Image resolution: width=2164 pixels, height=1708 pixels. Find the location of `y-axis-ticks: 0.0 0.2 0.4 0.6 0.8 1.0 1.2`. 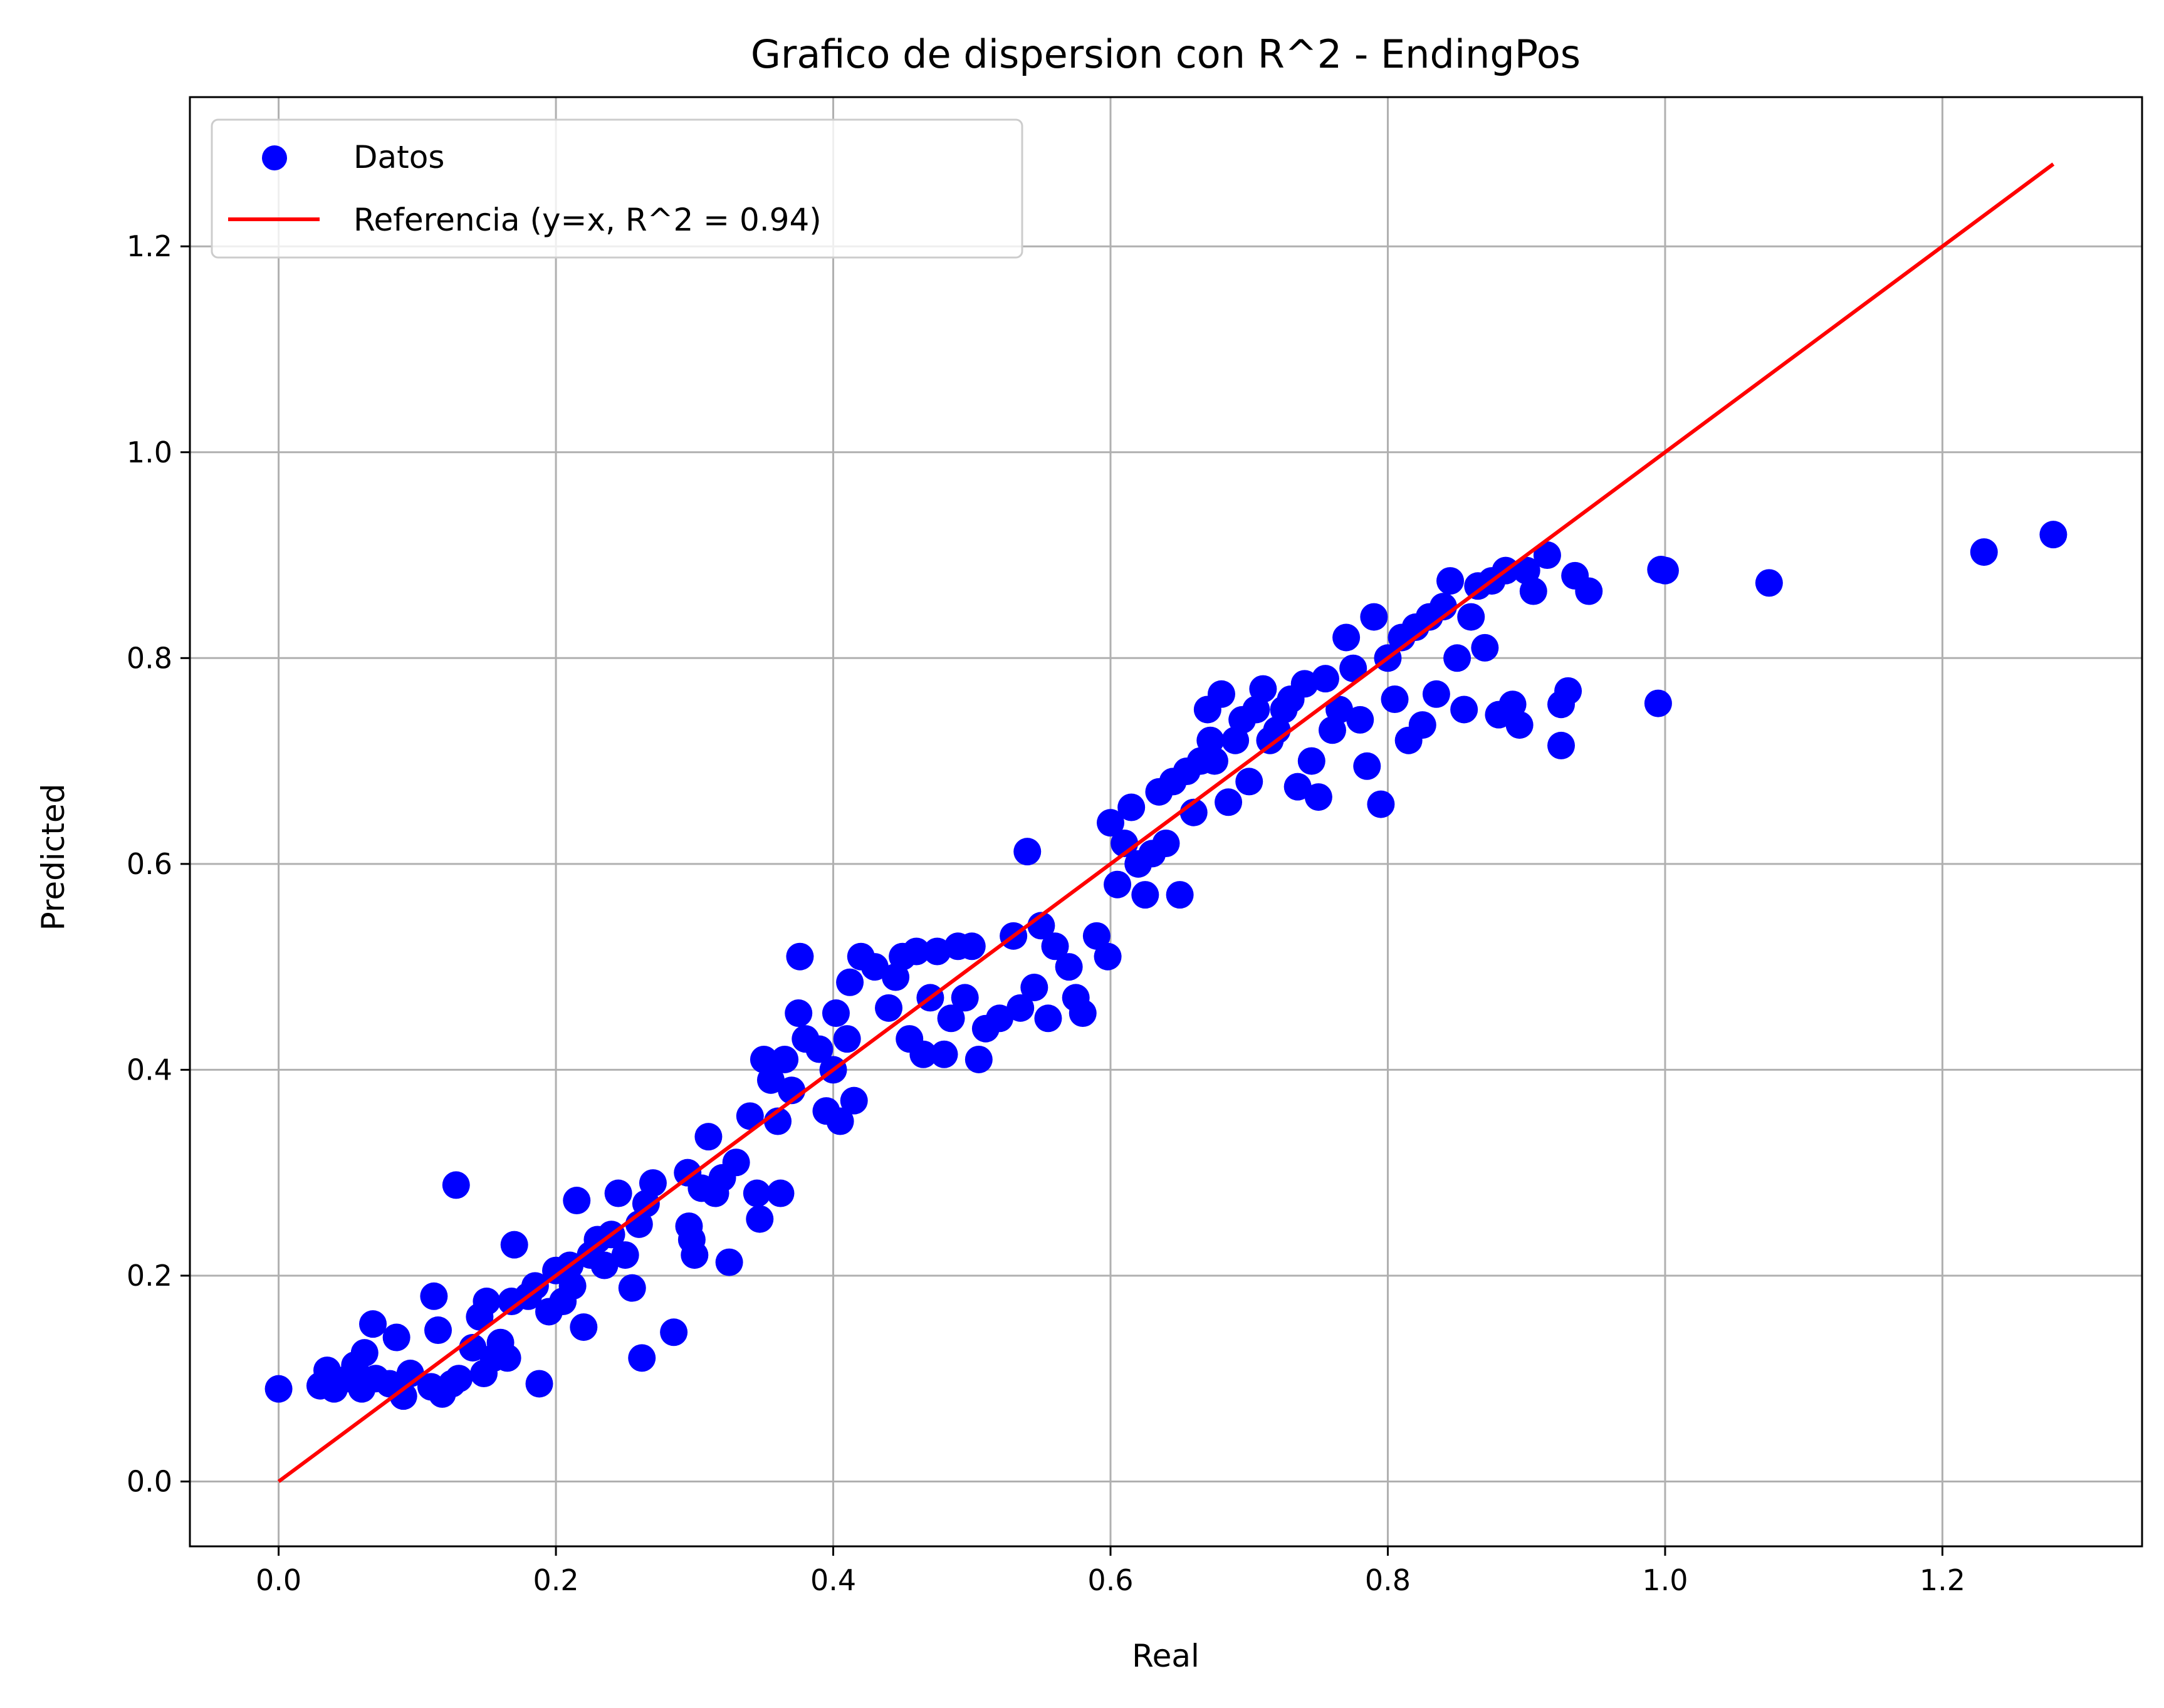

y-axis-ticks: 0.0 0.2 0.4 0.6 0.8 1.0 1.2 is located at coordinates (158, 864).